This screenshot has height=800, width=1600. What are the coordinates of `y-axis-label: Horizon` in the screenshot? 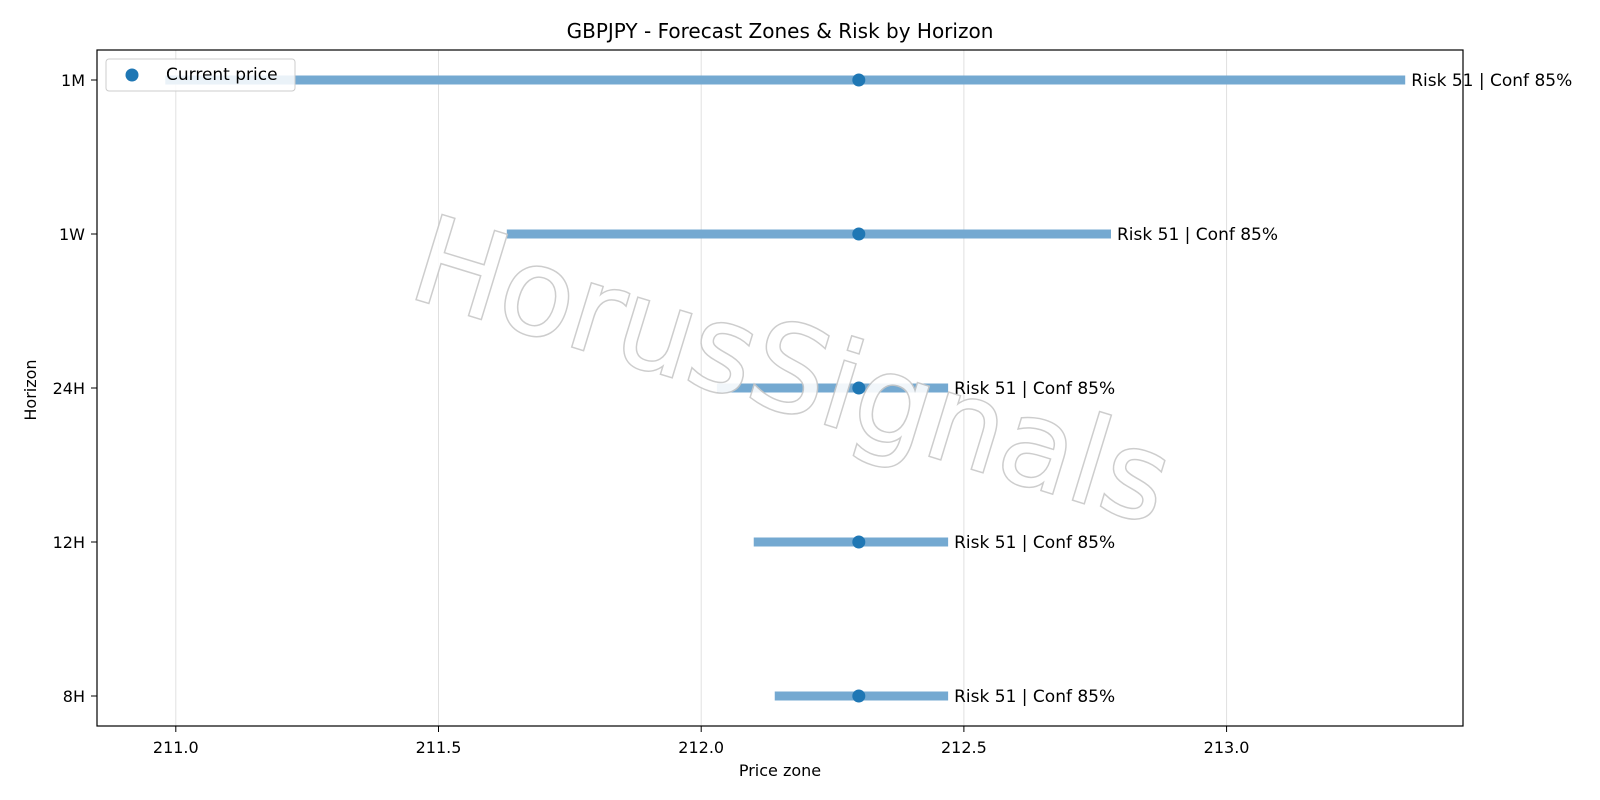 It's located at (30, 389).